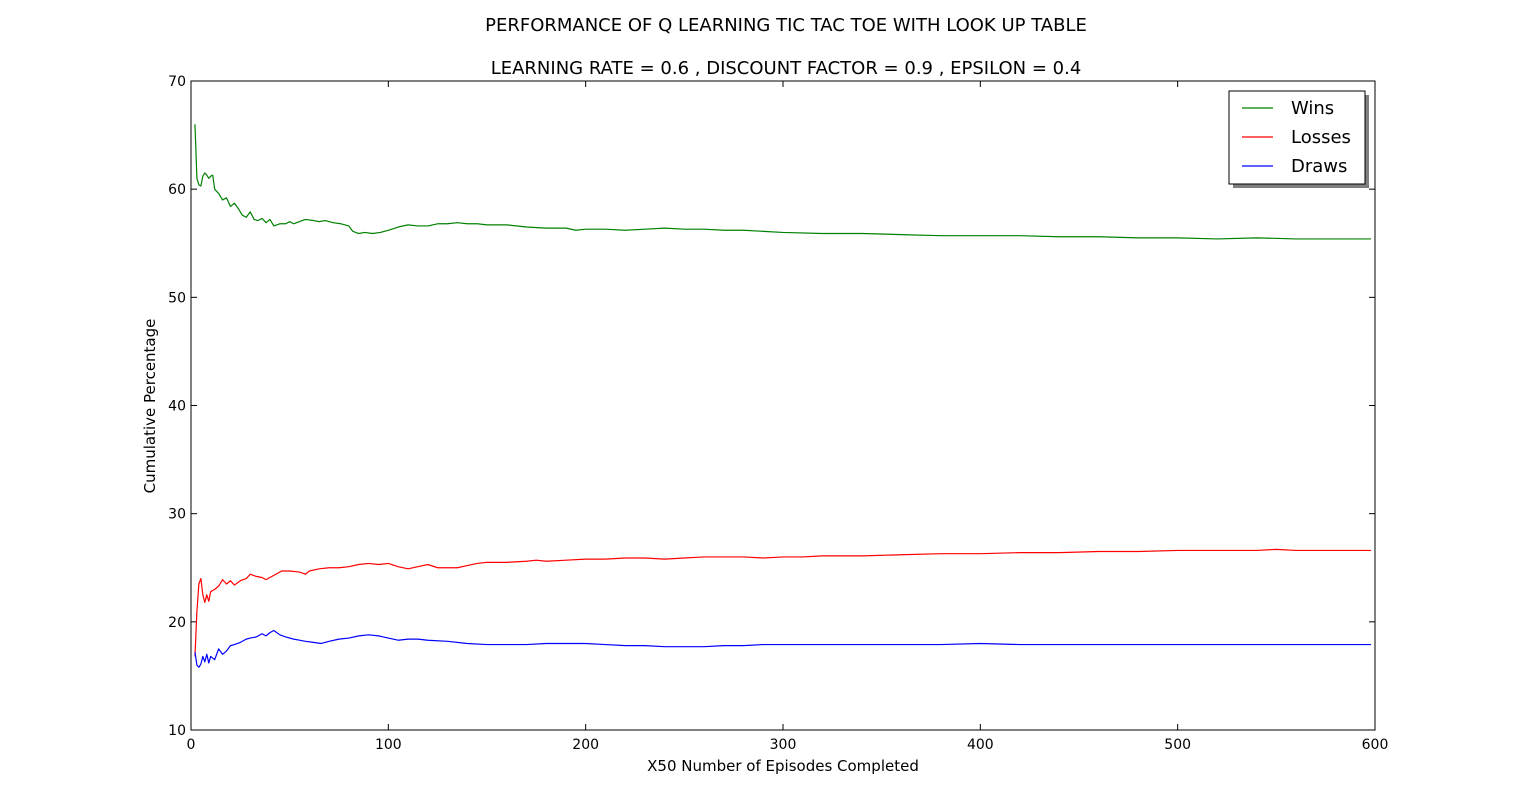 This screenshot has width=1527, height=812. Describe the element at coordinates (980, 745) in the screenshot. I see `x-tick-label: 400` at that location.